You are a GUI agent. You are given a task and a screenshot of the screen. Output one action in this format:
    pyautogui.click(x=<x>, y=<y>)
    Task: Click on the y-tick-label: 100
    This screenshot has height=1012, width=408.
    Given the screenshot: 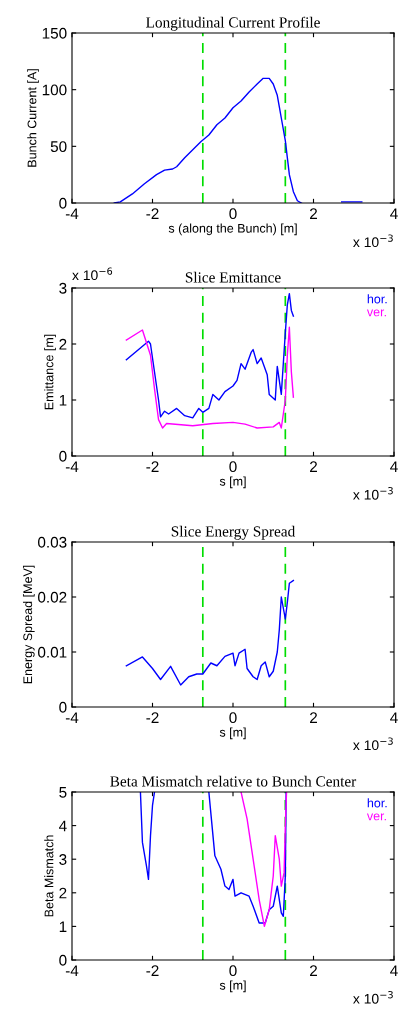 What is the action you would take?
    pyautogui.click(x=54, y=90)
    